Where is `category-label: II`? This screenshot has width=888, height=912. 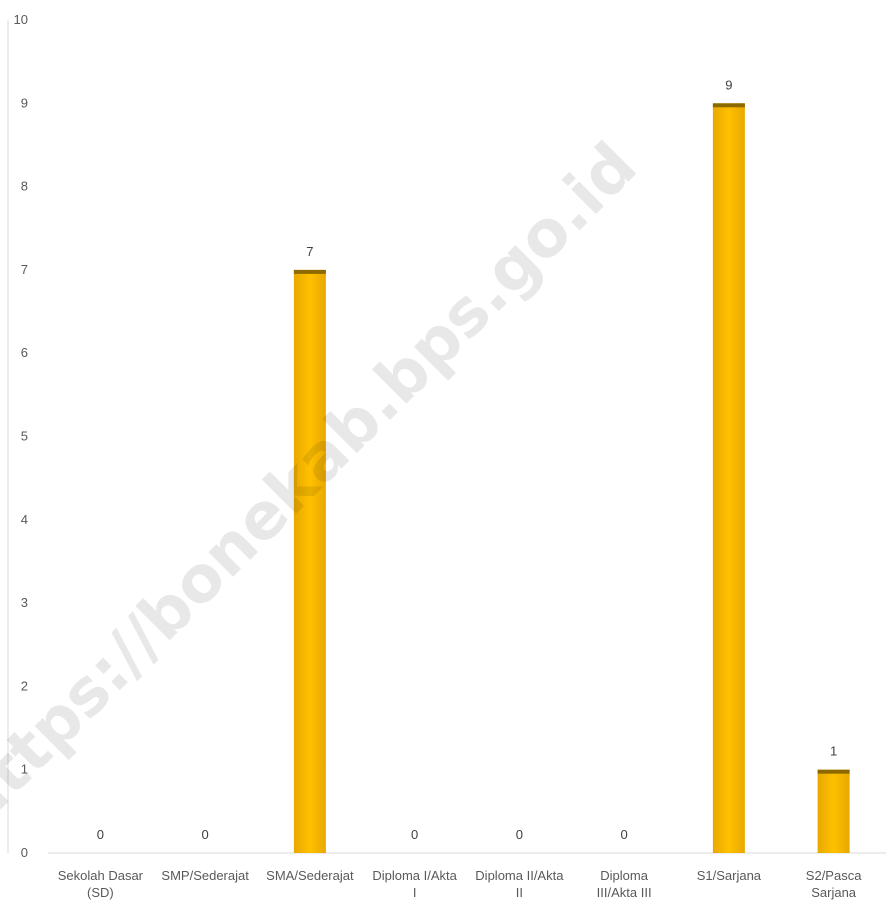
category-label: II is located at coordinates (519, 892).